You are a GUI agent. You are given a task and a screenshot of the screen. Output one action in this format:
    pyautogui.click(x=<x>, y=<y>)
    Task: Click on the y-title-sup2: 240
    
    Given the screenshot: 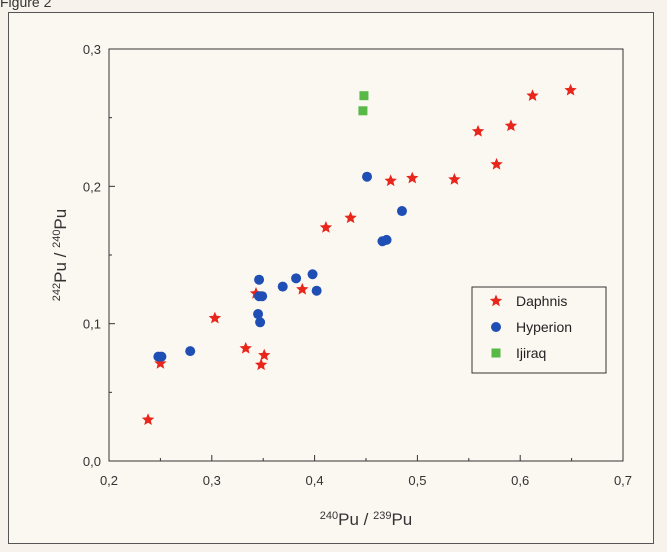 What is the action you would take?
    pyautogui.click(x=57, y=239)
    